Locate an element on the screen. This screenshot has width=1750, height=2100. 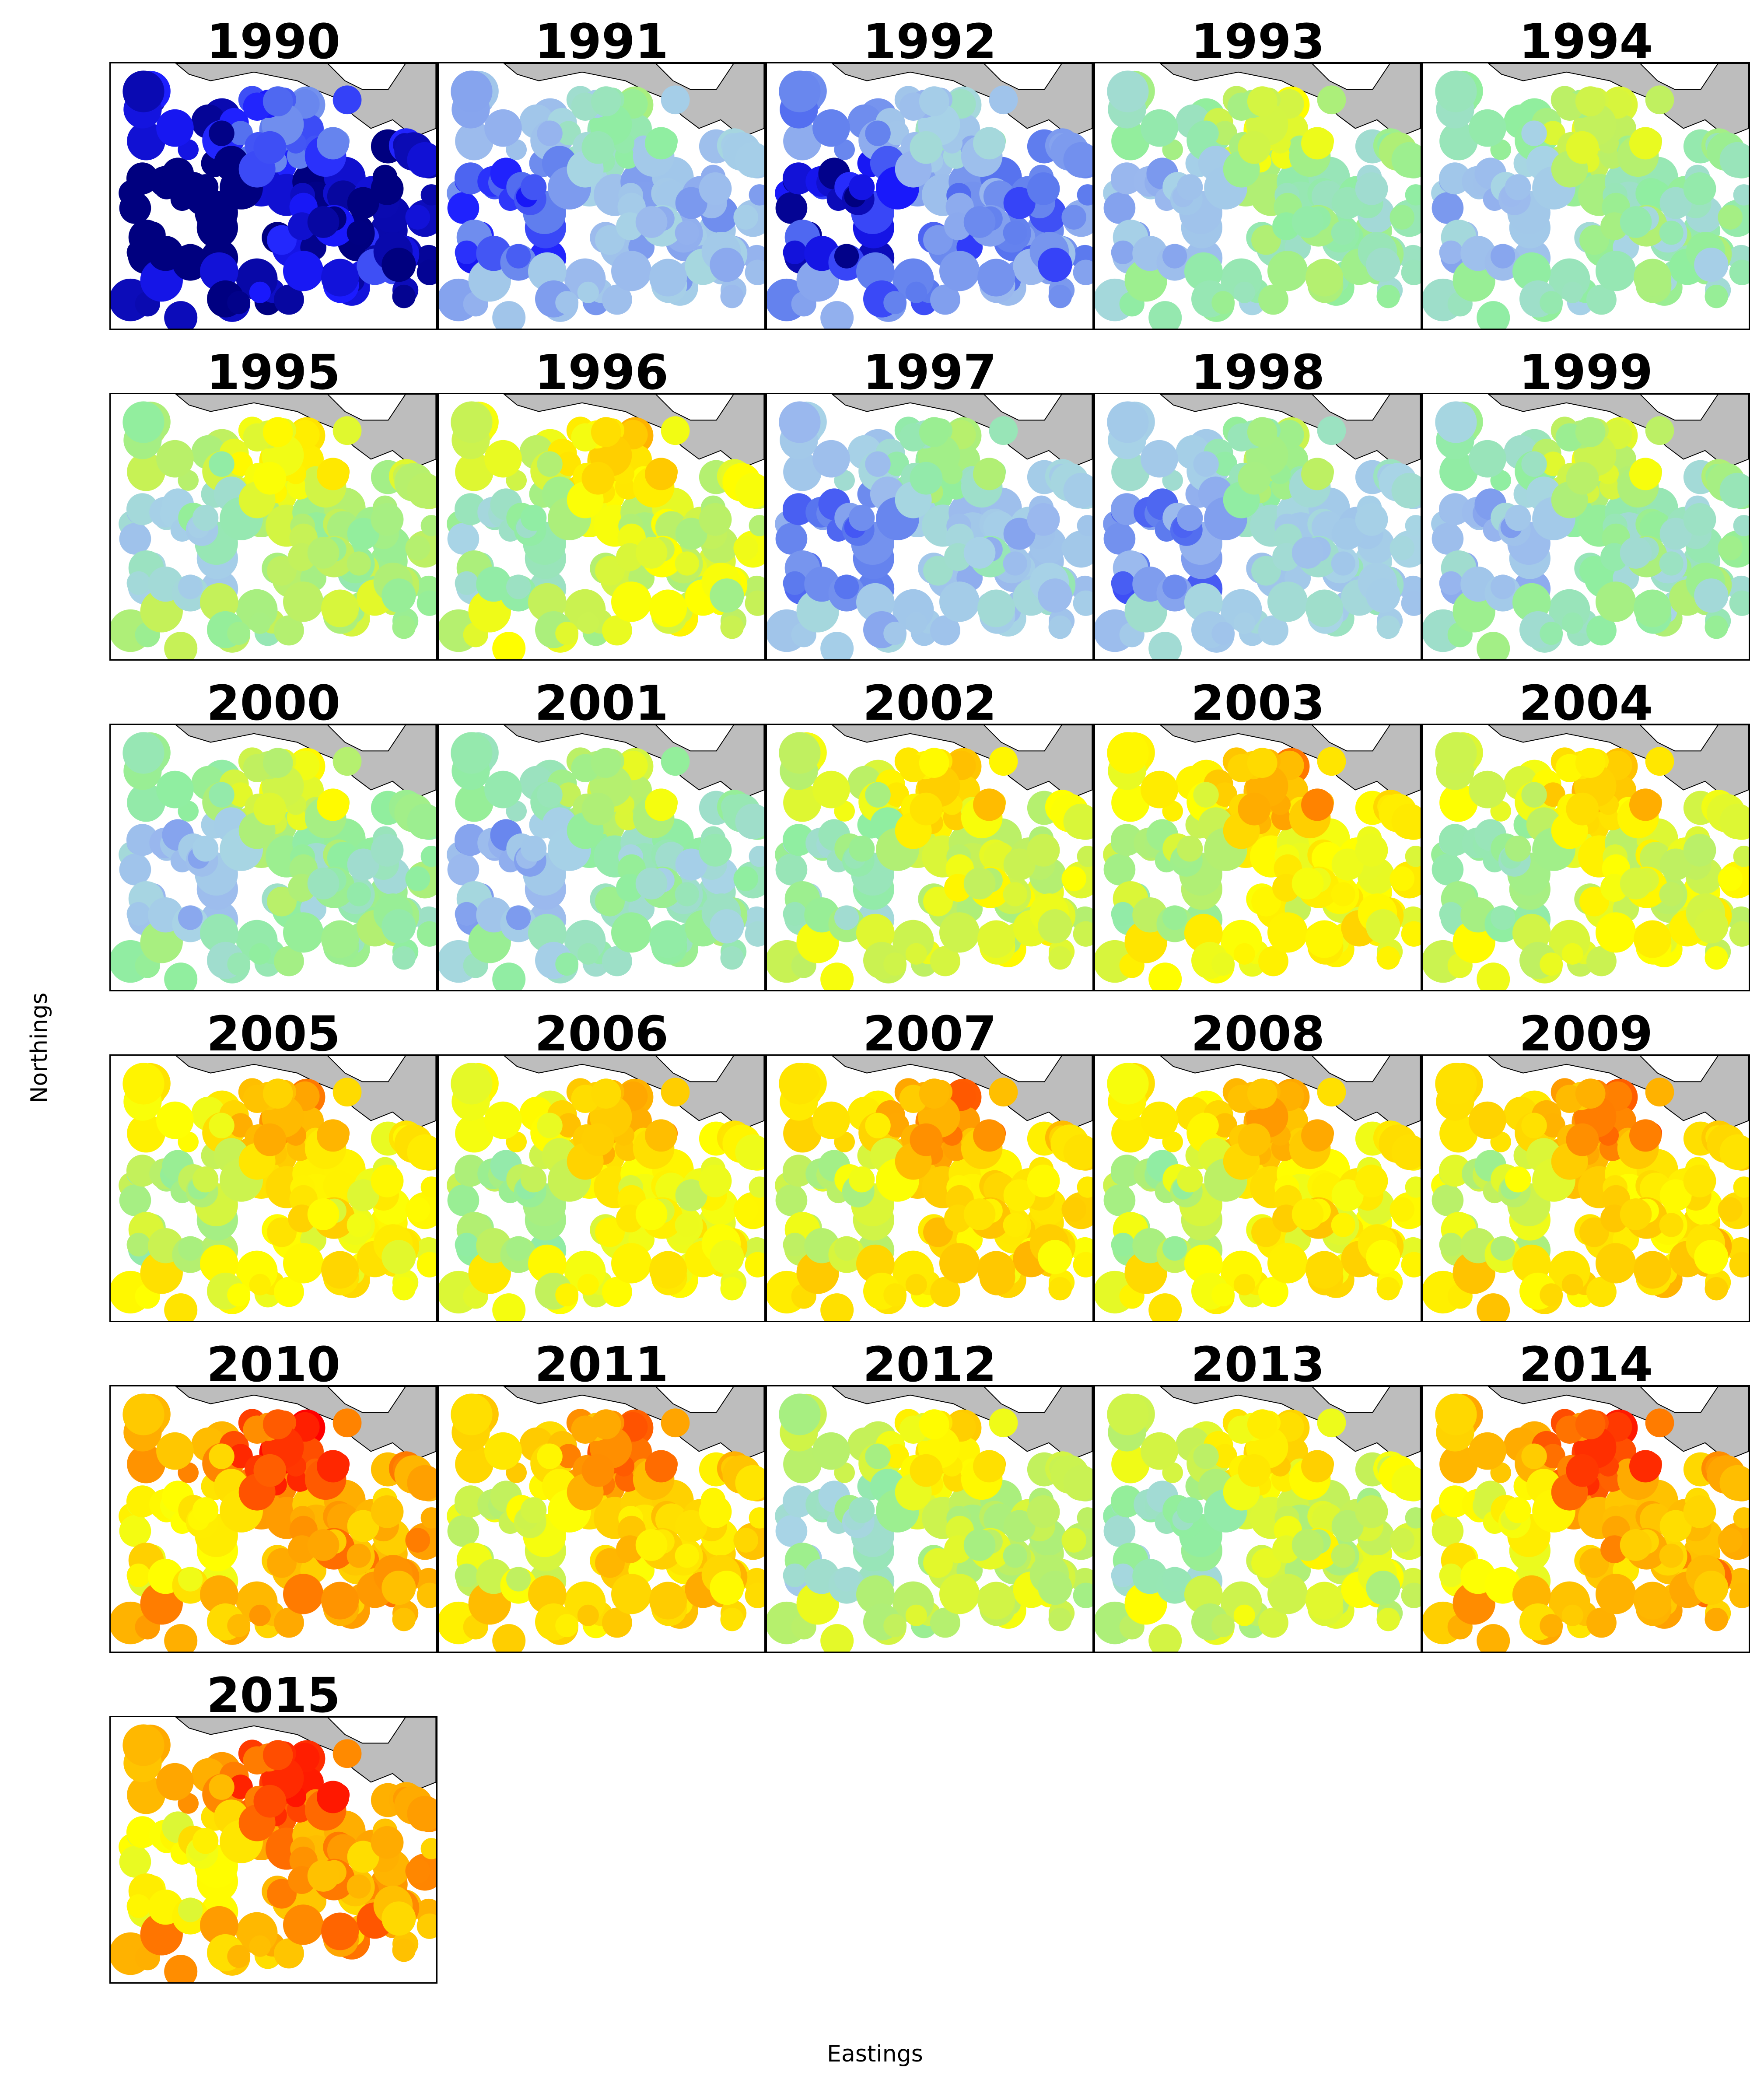
map-panel-1999 is located at coordinates (1586, 527).